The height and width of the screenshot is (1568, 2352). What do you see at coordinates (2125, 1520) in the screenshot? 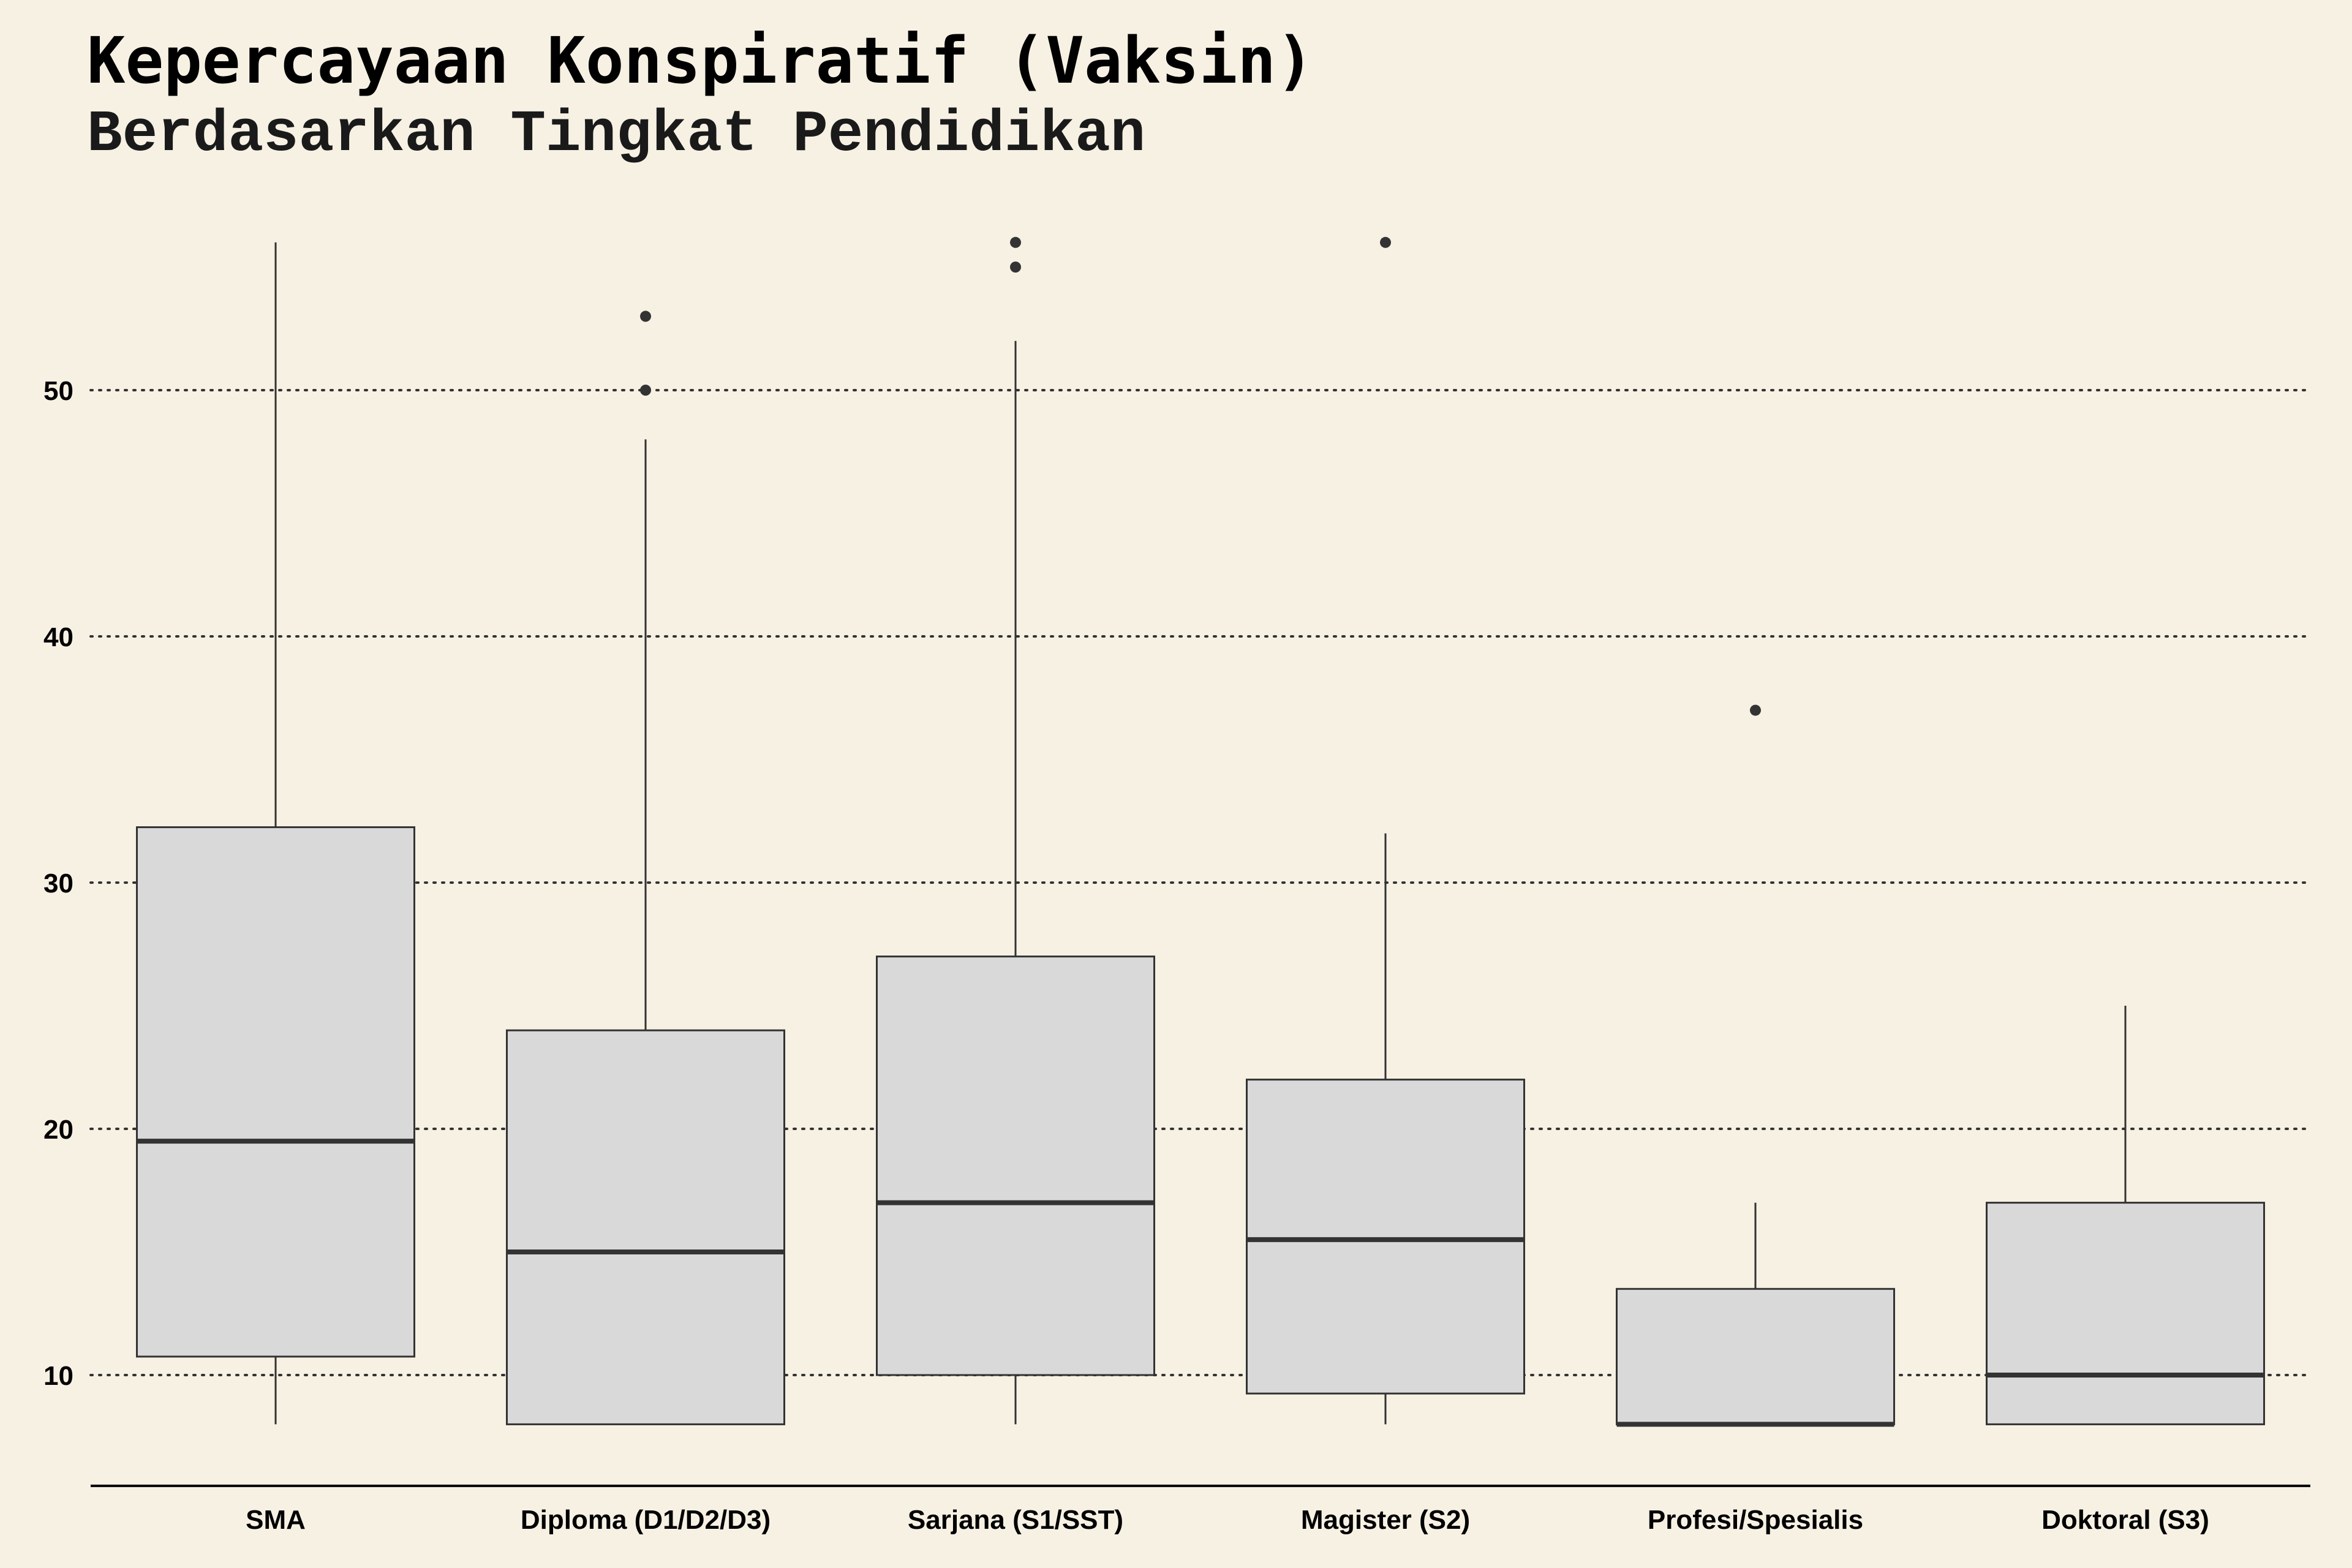
I see `x-tick-label: Doktoral (S3)` at bounding box center [2125, 1520].